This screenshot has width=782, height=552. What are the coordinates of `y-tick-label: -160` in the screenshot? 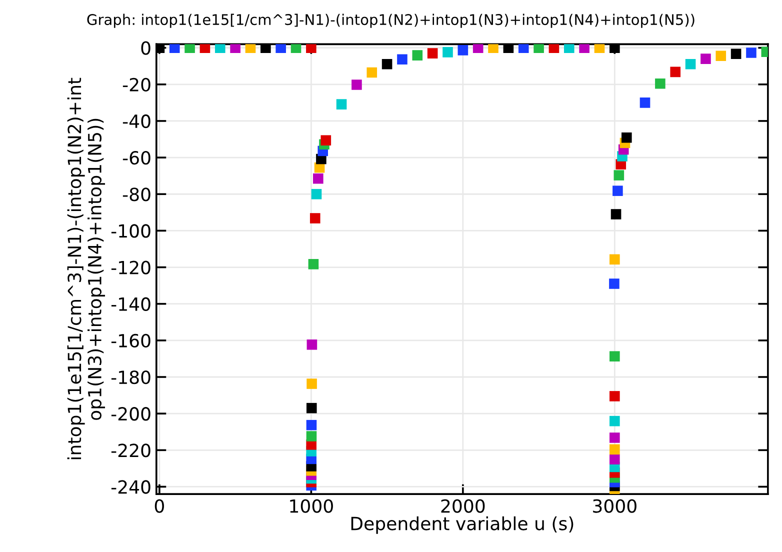 It's located at (130, 341).